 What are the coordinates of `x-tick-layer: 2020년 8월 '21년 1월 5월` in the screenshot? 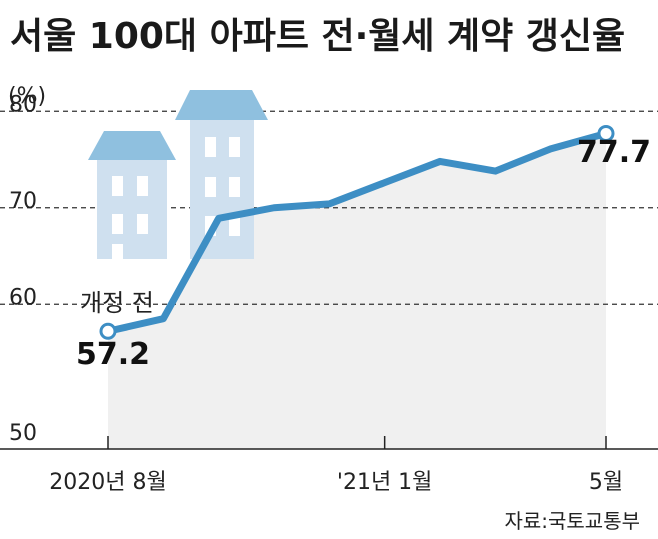 It's located at (336, 465).